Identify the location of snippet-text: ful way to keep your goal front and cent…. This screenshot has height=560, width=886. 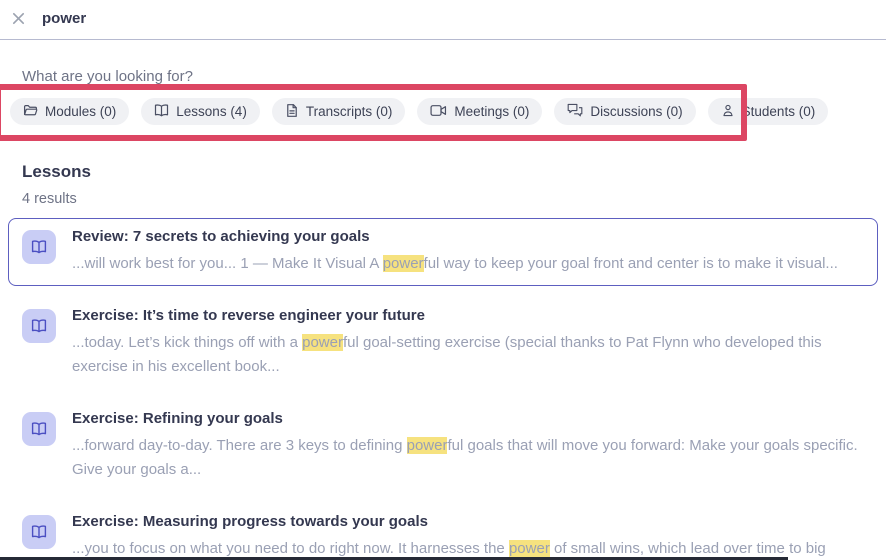
(630, 263).